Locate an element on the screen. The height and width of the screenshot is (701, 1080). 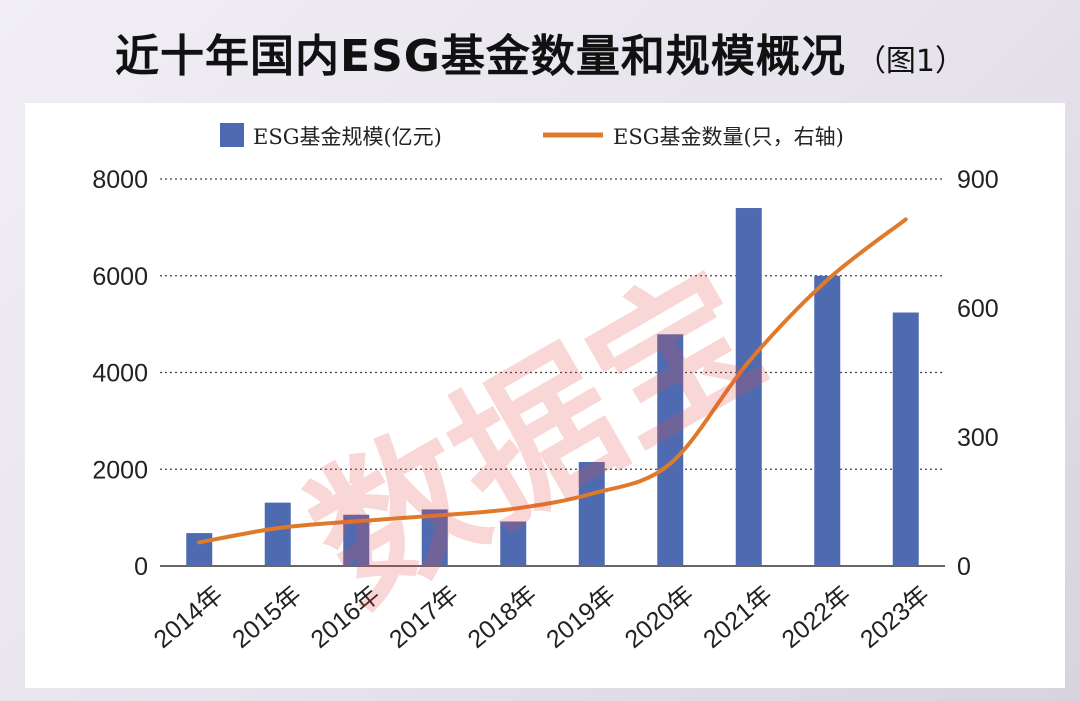
left-axis-tick-label: 0 is located at coordinates (141, 567).